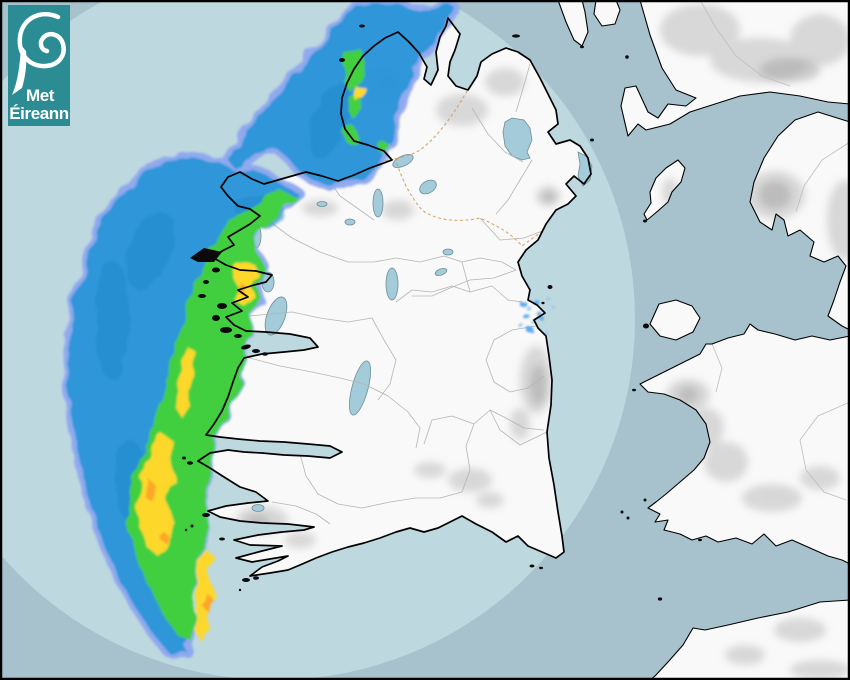 Image resolution: width=850 pixels, height=680 pixels. Describe the element at coordinates (403, 161) in the screenshot. I see `lough-erne-lower` at that location.